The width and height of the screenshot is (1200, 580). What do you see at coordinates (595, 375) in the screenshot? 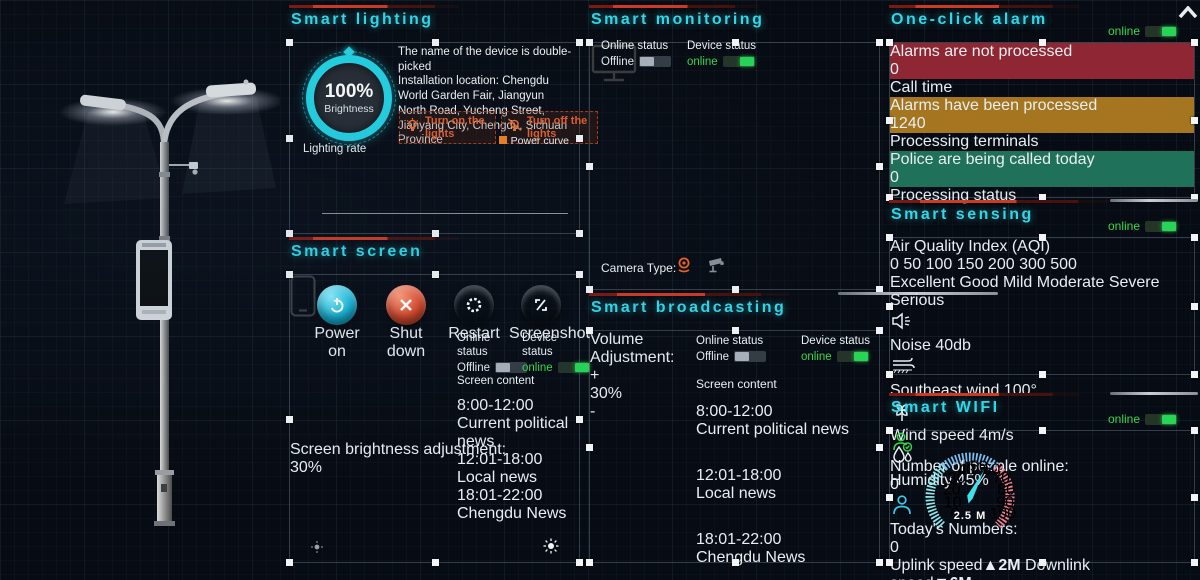
I see `volume-plus-button: +` at bounding box center [595, 375].